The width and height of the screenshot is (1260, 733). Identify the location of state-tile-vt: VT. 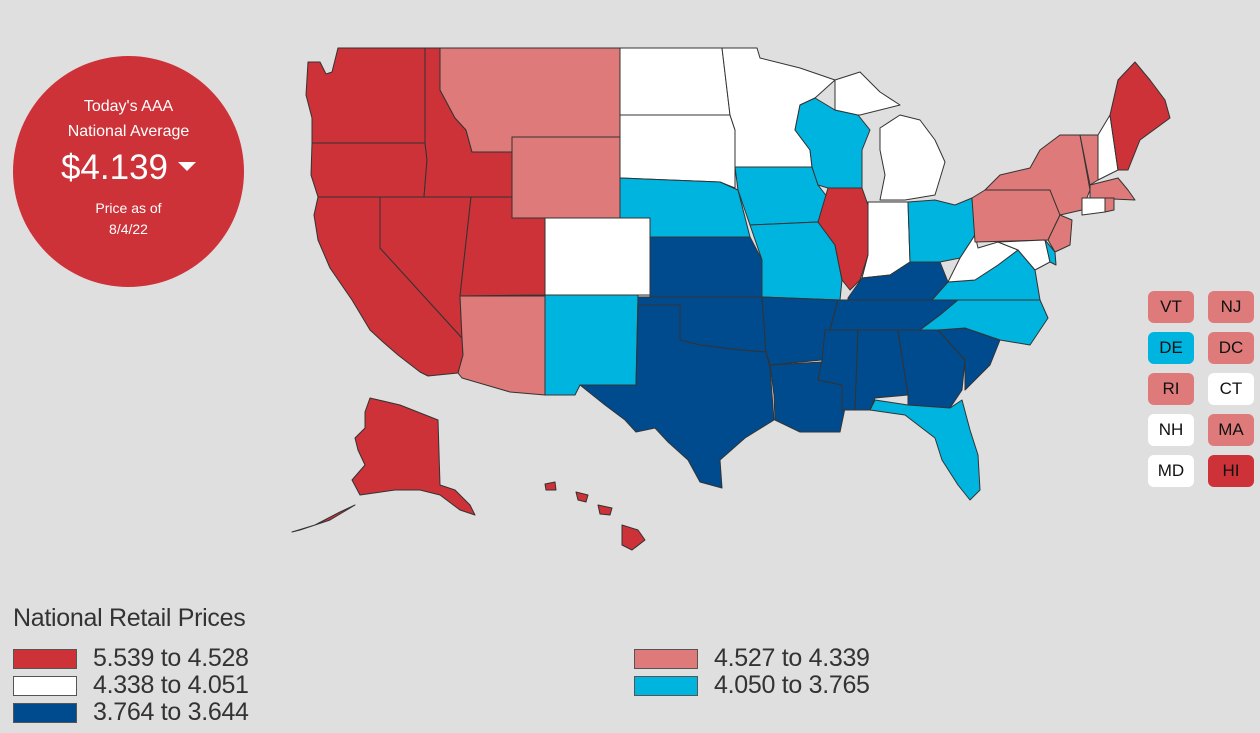
(1171, 307).